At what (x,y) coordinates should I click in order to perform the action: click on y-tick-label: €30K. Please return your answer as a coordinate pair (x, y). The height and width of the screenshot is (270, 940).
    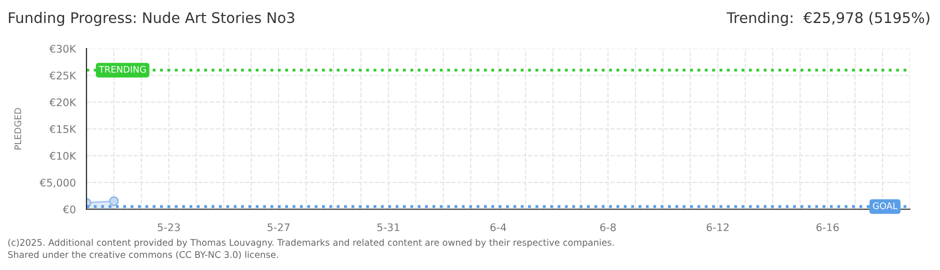
    Looking at the image, I should click on (62, 48).